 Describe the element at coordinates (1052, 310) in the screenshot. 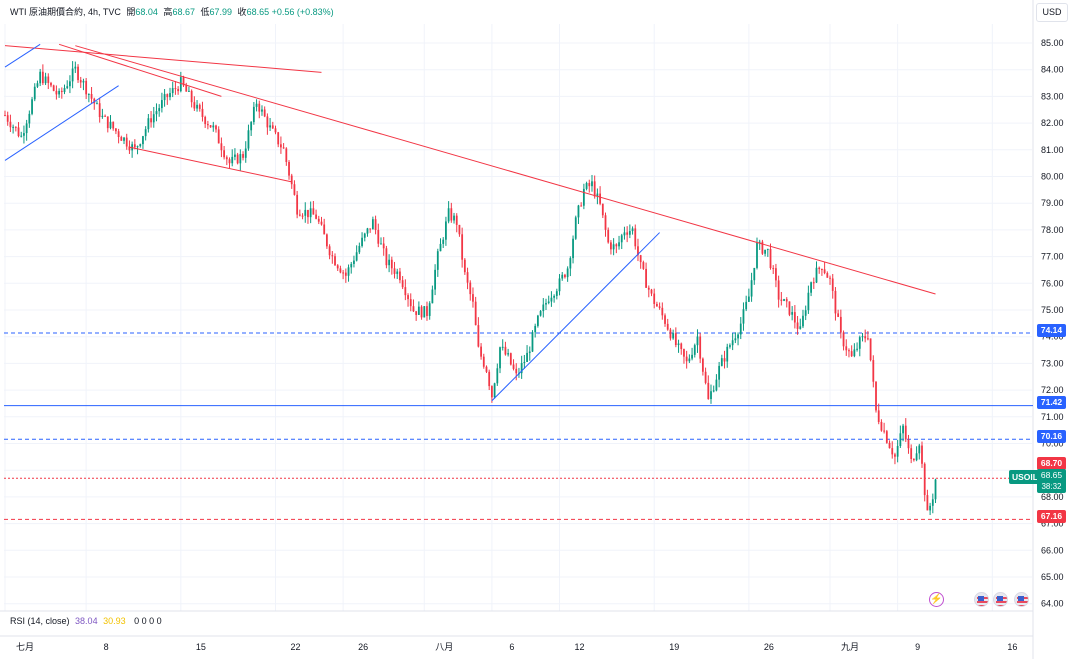

I see `y-tick-label: 75.00` at that location.